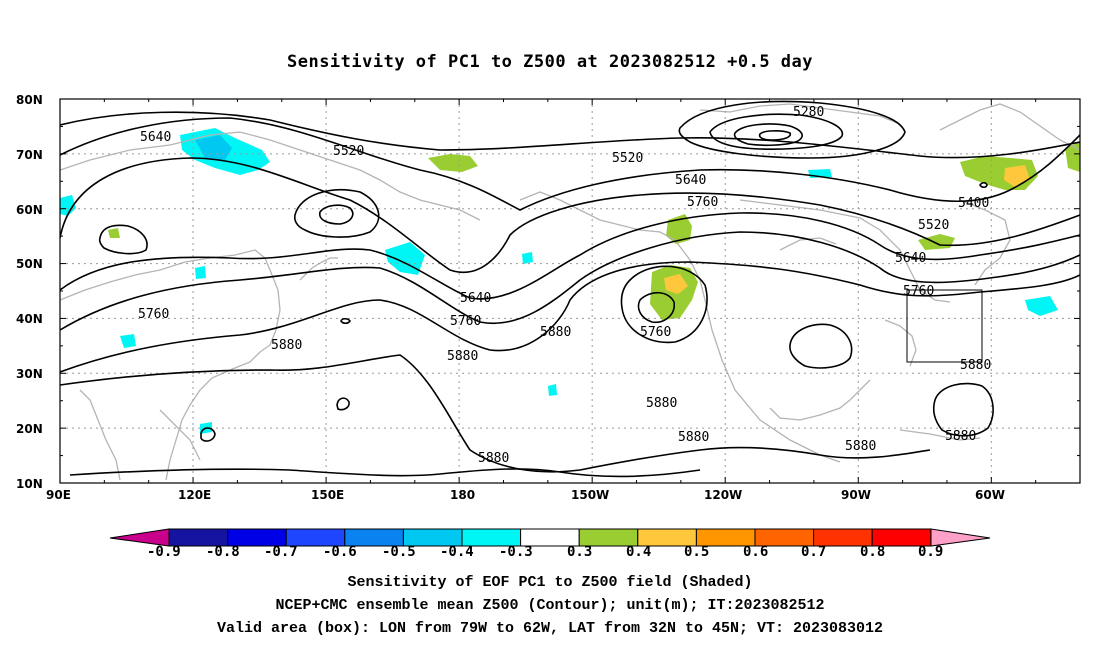 The width and height of the screenshot is (1100, 650). What do you see at coordinates (399, 552) in the screenshot?
I see `colorbar-tick-label: -0.5` at bounding box center [399, 552].